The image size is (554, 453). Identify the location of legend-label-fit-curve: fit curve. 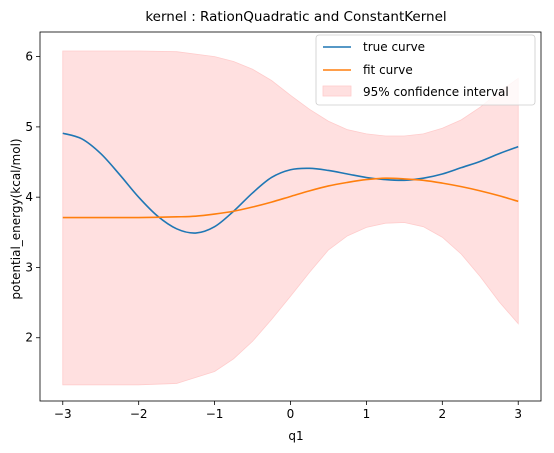
(388, 70).